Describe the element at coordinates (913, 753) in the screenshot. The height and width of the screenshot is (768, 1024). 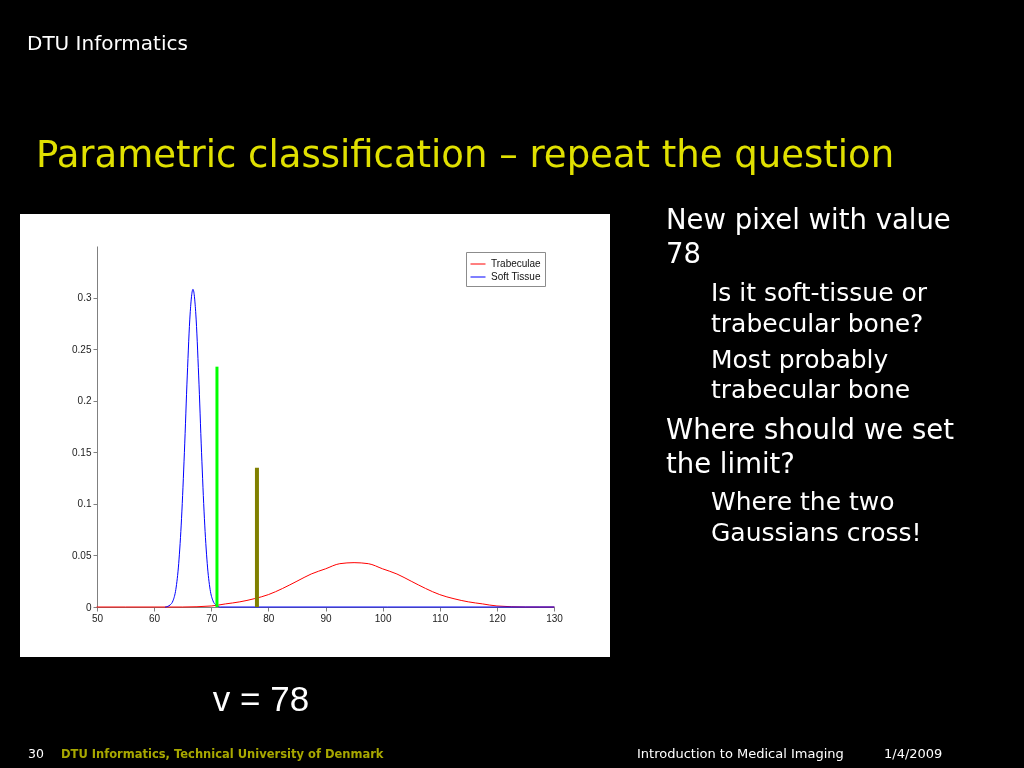
I see `text: 1/4/2009` at that location.